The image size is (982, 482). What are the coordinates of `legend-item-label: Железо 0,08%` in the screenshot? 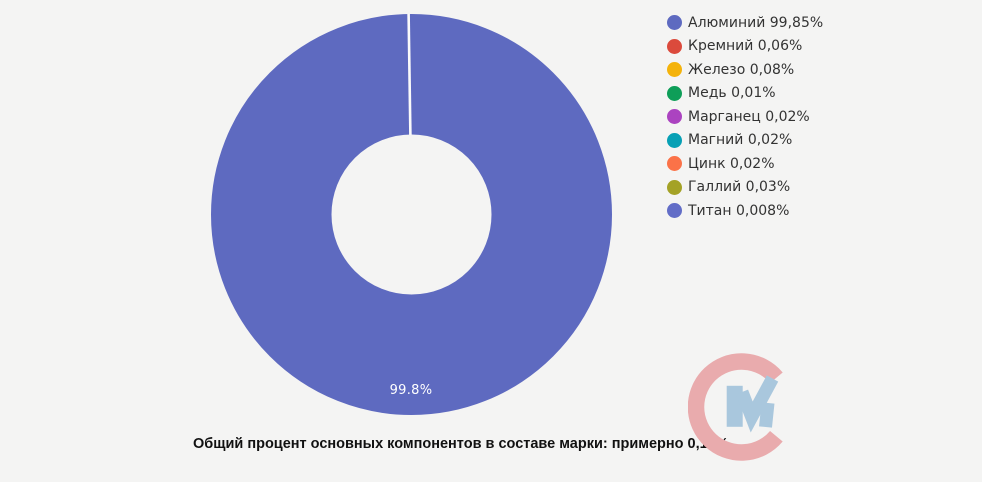 It's located at (741, 69).